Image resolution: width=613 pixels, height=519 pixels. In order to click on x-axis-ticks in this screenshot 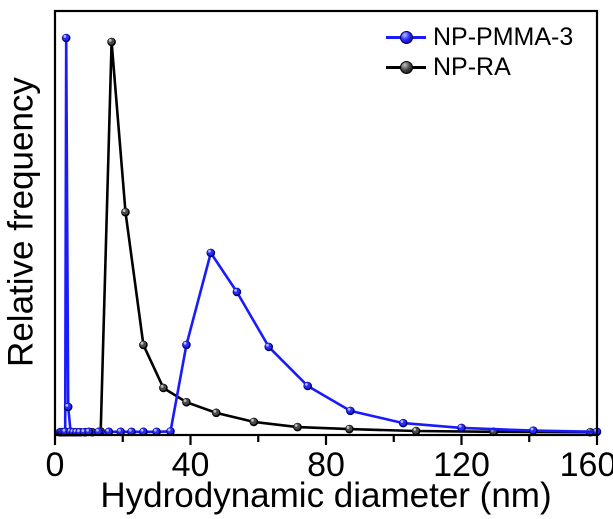, I will do `click(326, 440)`.